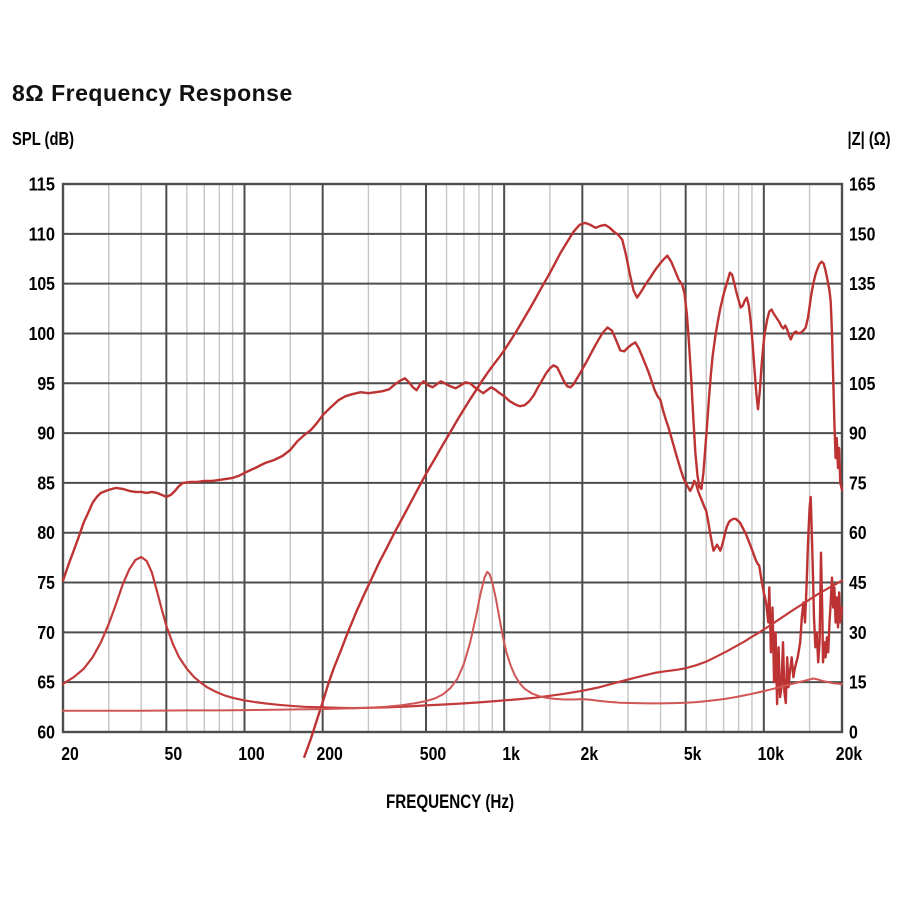 The image size is (900, 900). Describe the element at coordinates (862, 185) in the screenshot. I see `y-right-tick-label: 165` at that location.